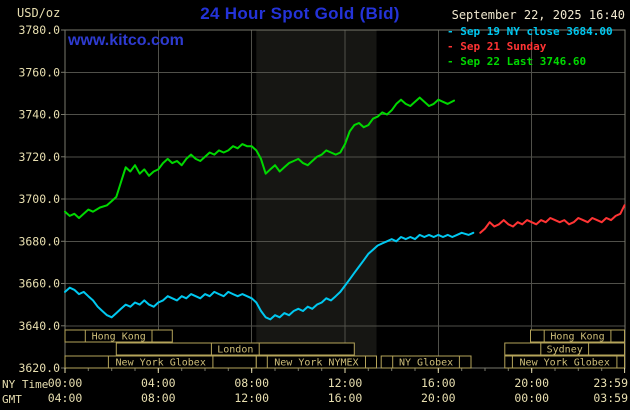 Image resolution: width=630 pixels, height=410 pixels. What do you see at coordinates (25, 384) in the screenshot?
I see `ny-time-axis-label: NY Time` at bounding box center [25, 384].